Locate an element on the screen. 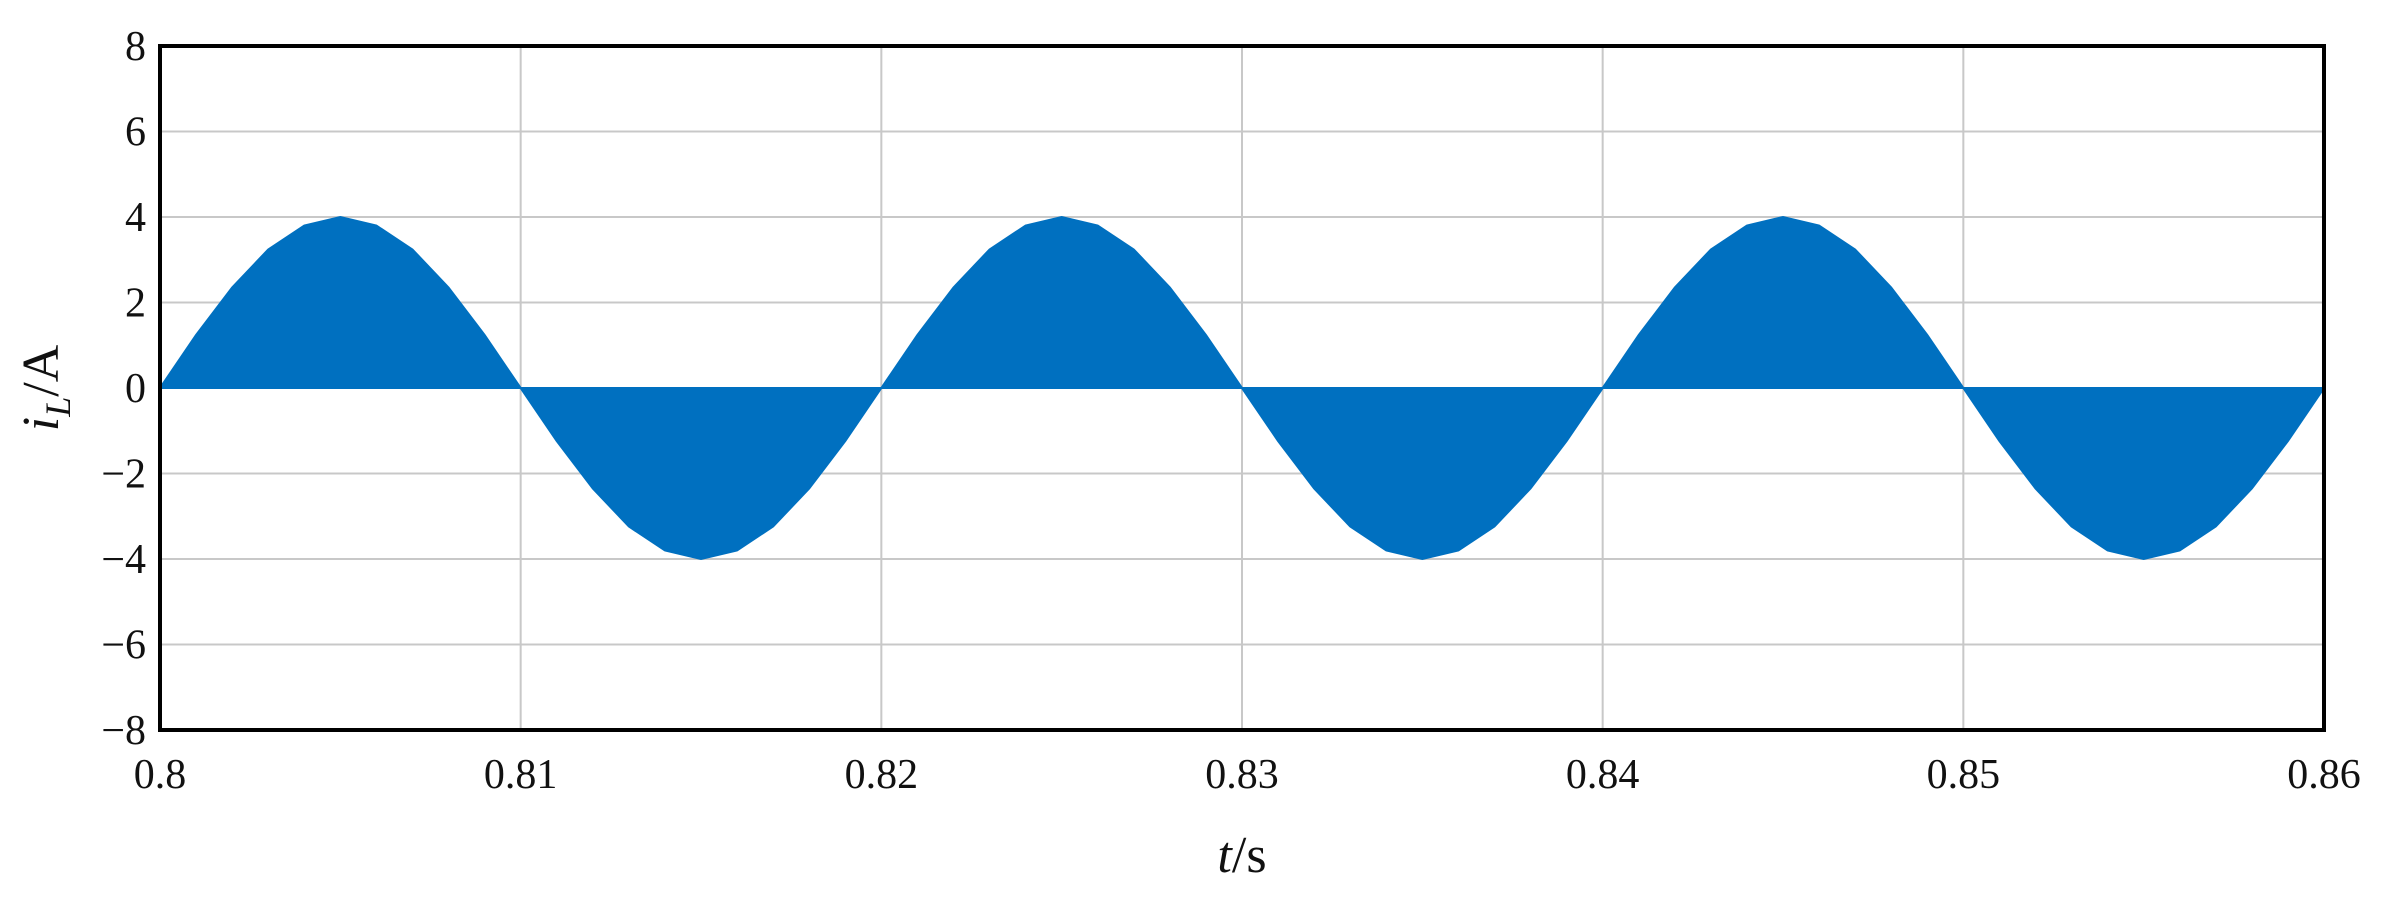 Image resolution: width=2394 pixels, height=907 pixels. x-tick-label: 0.83 is located at coordinates (1242, 775).